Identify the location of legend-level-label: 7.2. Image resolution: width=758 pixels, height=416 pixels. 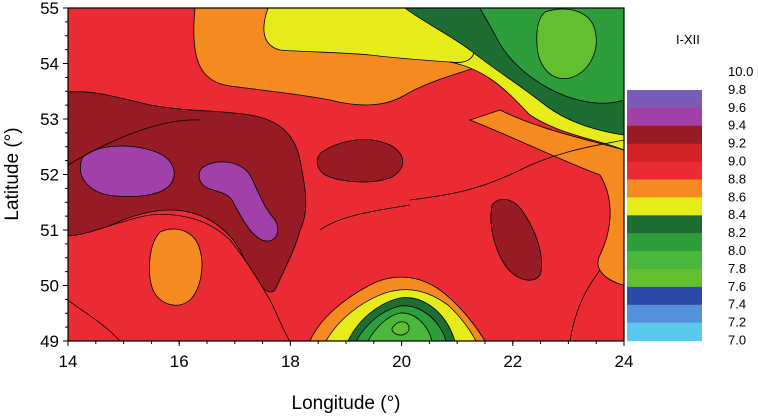
(737, 322).